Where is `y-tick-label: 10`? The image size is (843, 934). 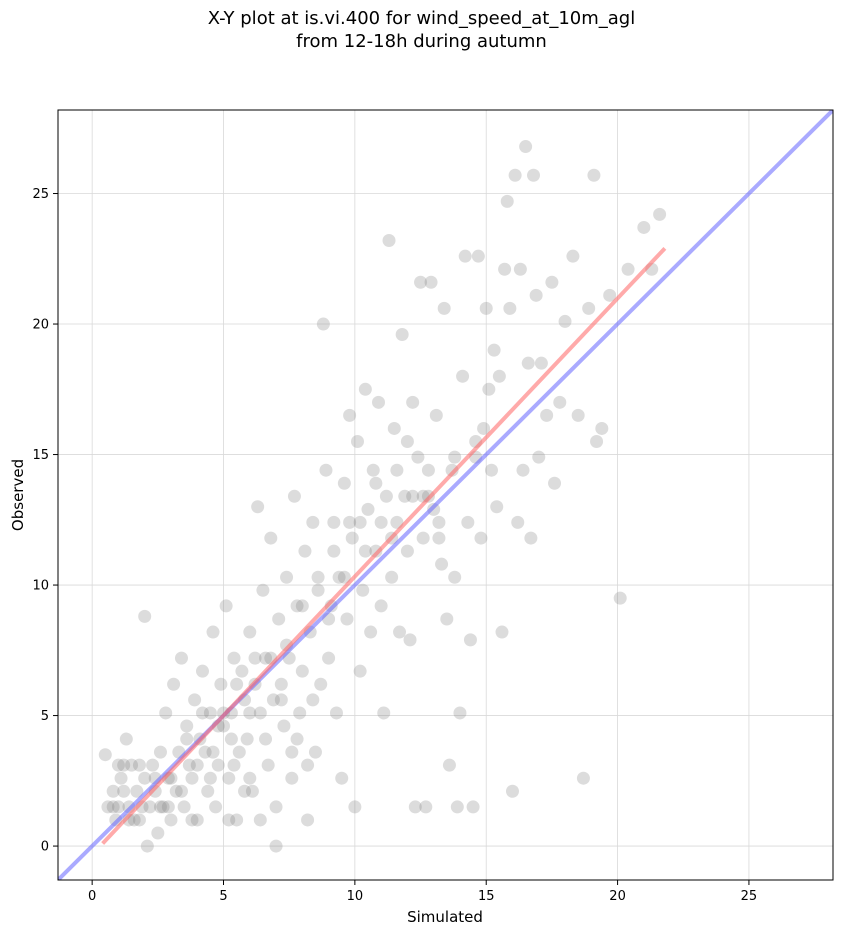
y-tick-label: 10 is located at coordinates (40, 586).